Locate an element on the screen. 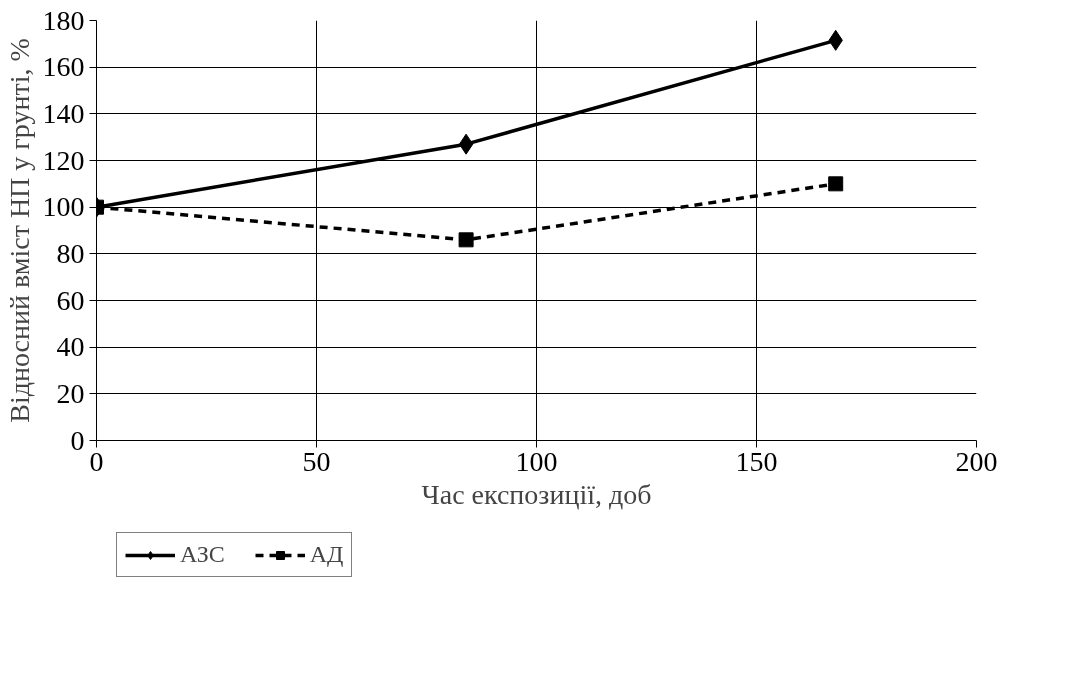 This screenshot has height=674, width=1091. y-axis-title: Відносний вміст НП у грунті, % is located at coordinates (19, 230).